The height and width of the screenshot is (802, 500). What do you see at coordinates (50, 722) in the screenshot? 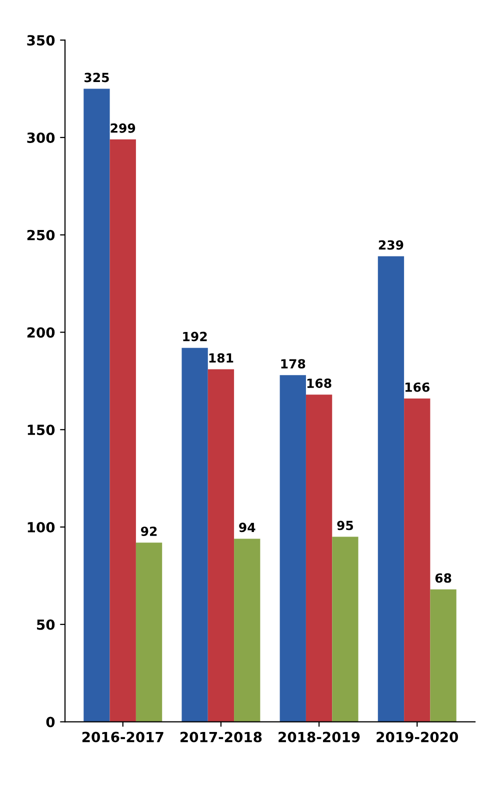
I see `y-tick-label: 0` at bounding box center [50, 722].